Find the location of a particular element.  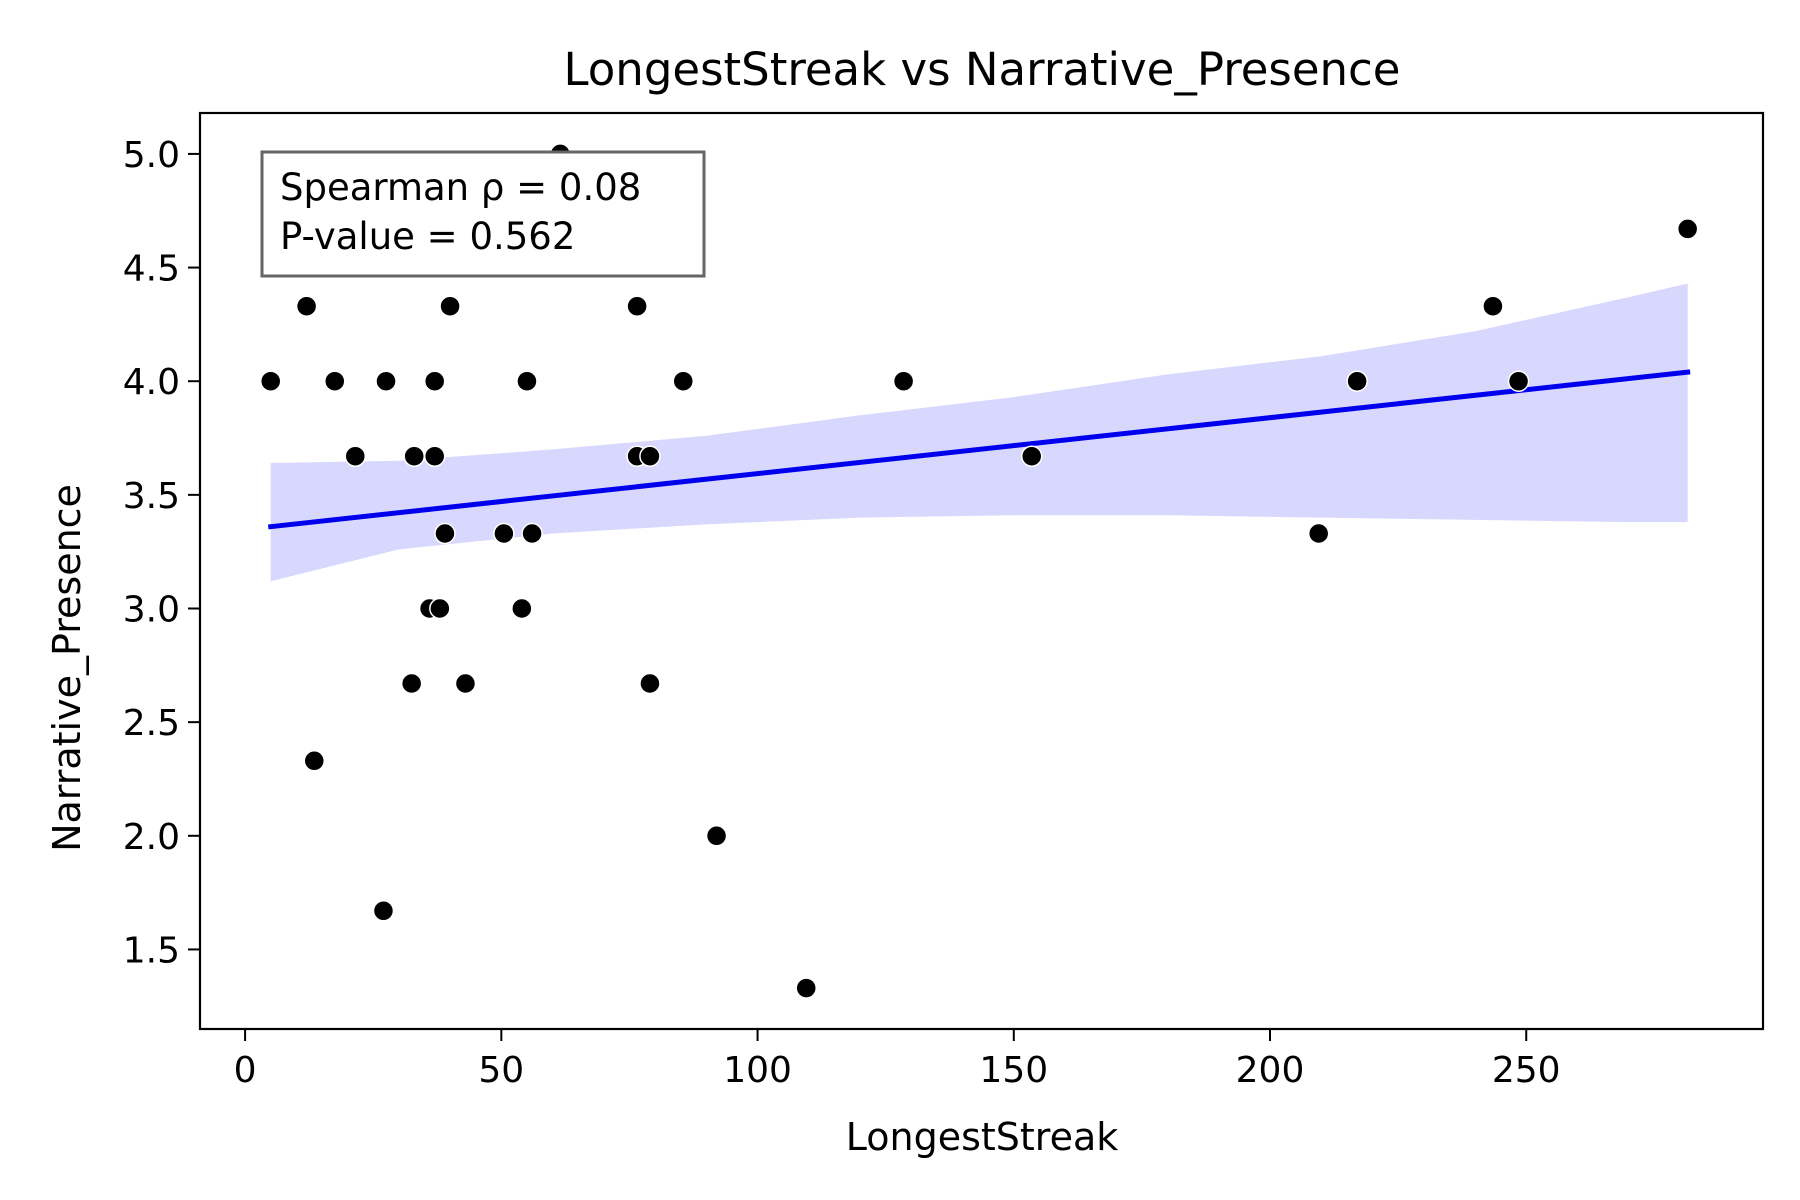

stats-annotation-box is located at coordinates (483, 214).